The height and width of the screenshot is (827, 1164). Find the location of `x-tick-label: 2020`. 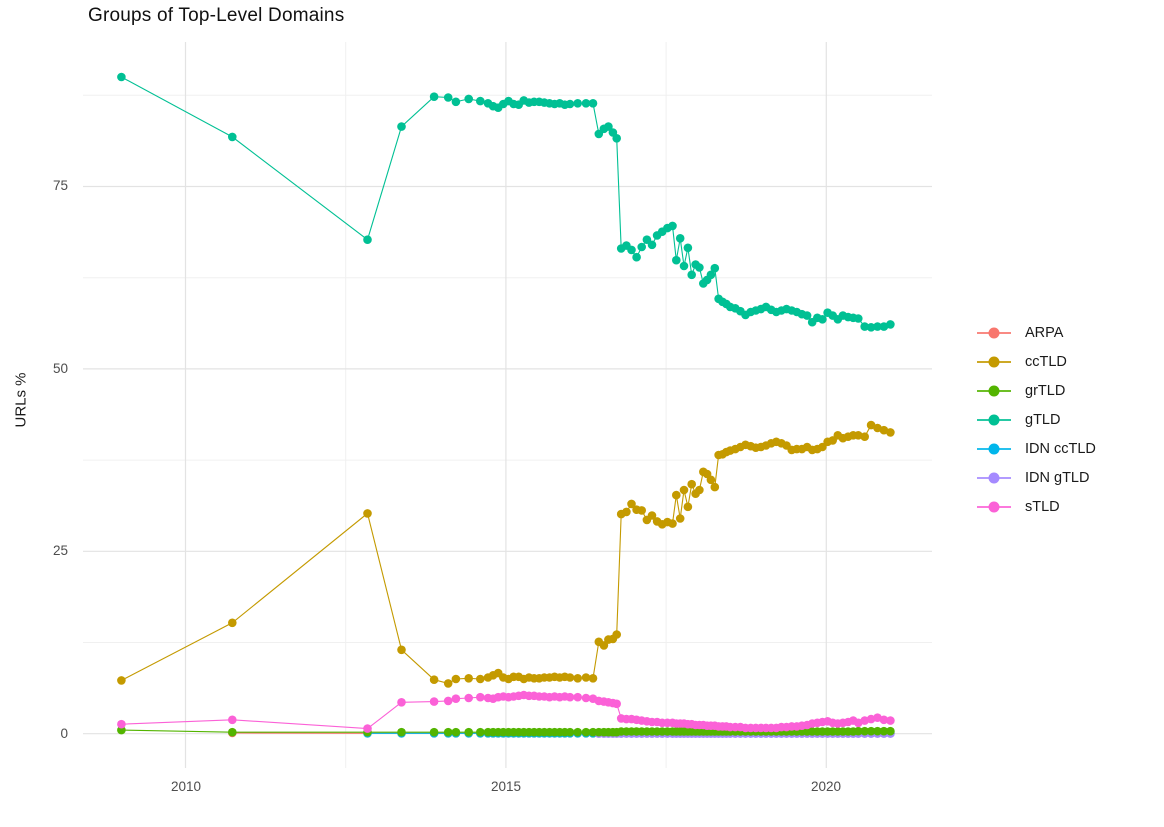

x-tick-label: 2020 is located at coordinates (826, 786).